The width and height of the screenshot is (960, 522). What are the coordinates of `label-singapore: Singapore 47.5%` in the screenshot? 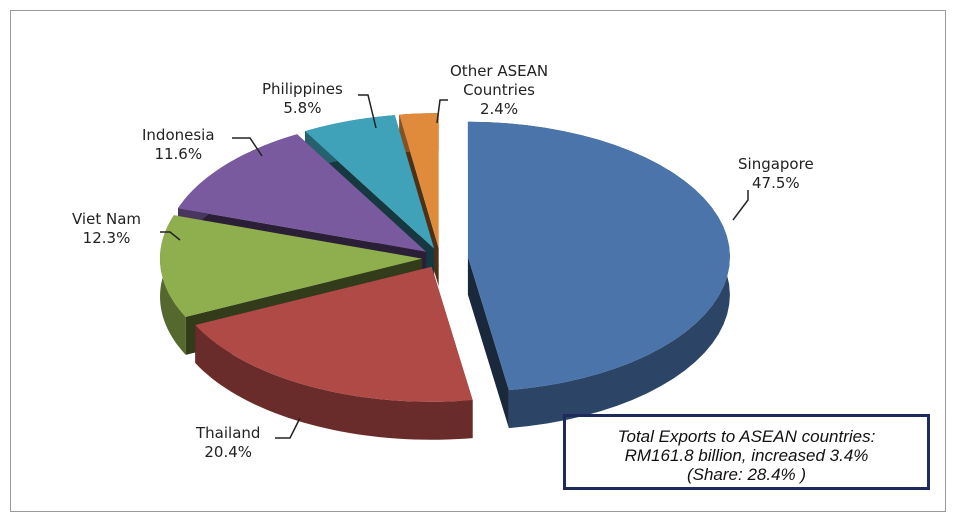 It's located at (776, 174).